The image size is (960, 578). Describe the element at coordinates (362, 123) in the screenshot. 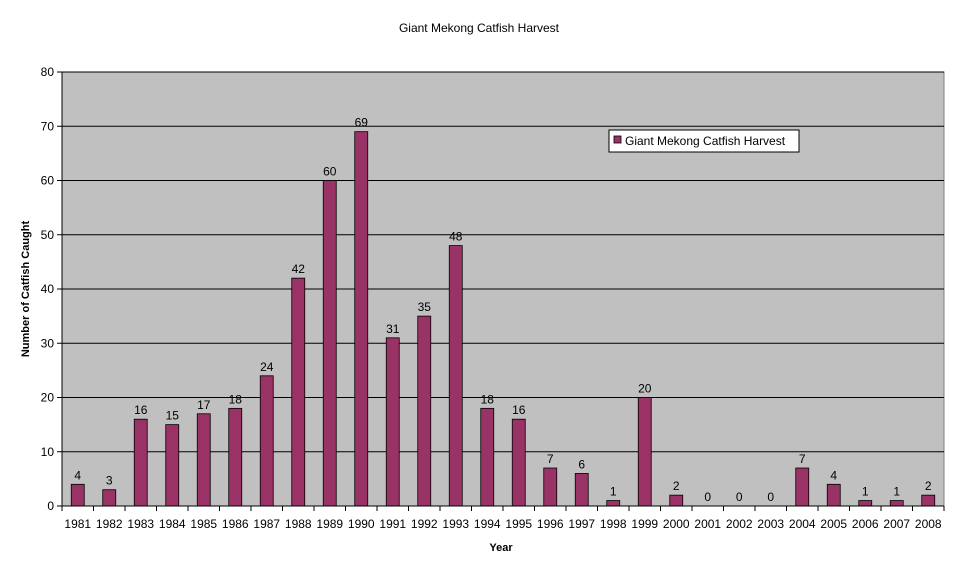

I see `data-label-1990: 69` at that location.